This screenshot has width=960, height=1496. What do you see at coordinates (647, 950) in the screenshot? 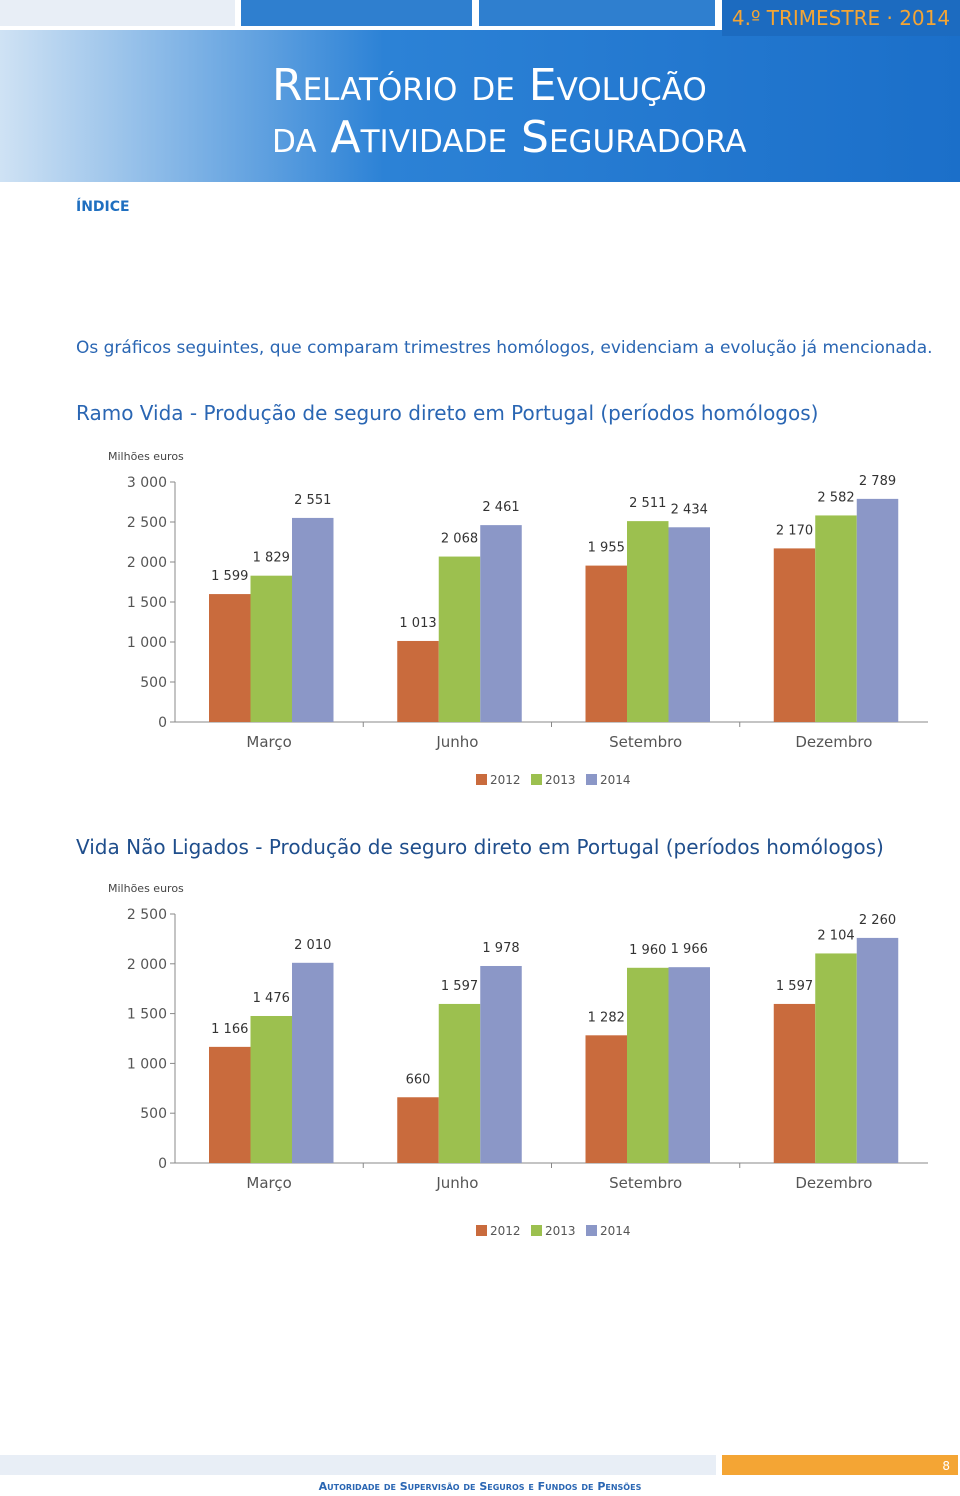
I see `data-label: 1 960` at bounding box center [647, 950].